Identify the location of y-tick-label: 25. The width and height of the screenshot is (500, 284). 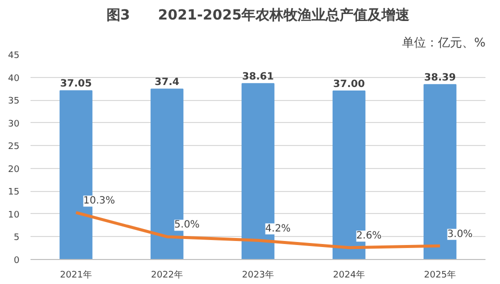
(14, 147).